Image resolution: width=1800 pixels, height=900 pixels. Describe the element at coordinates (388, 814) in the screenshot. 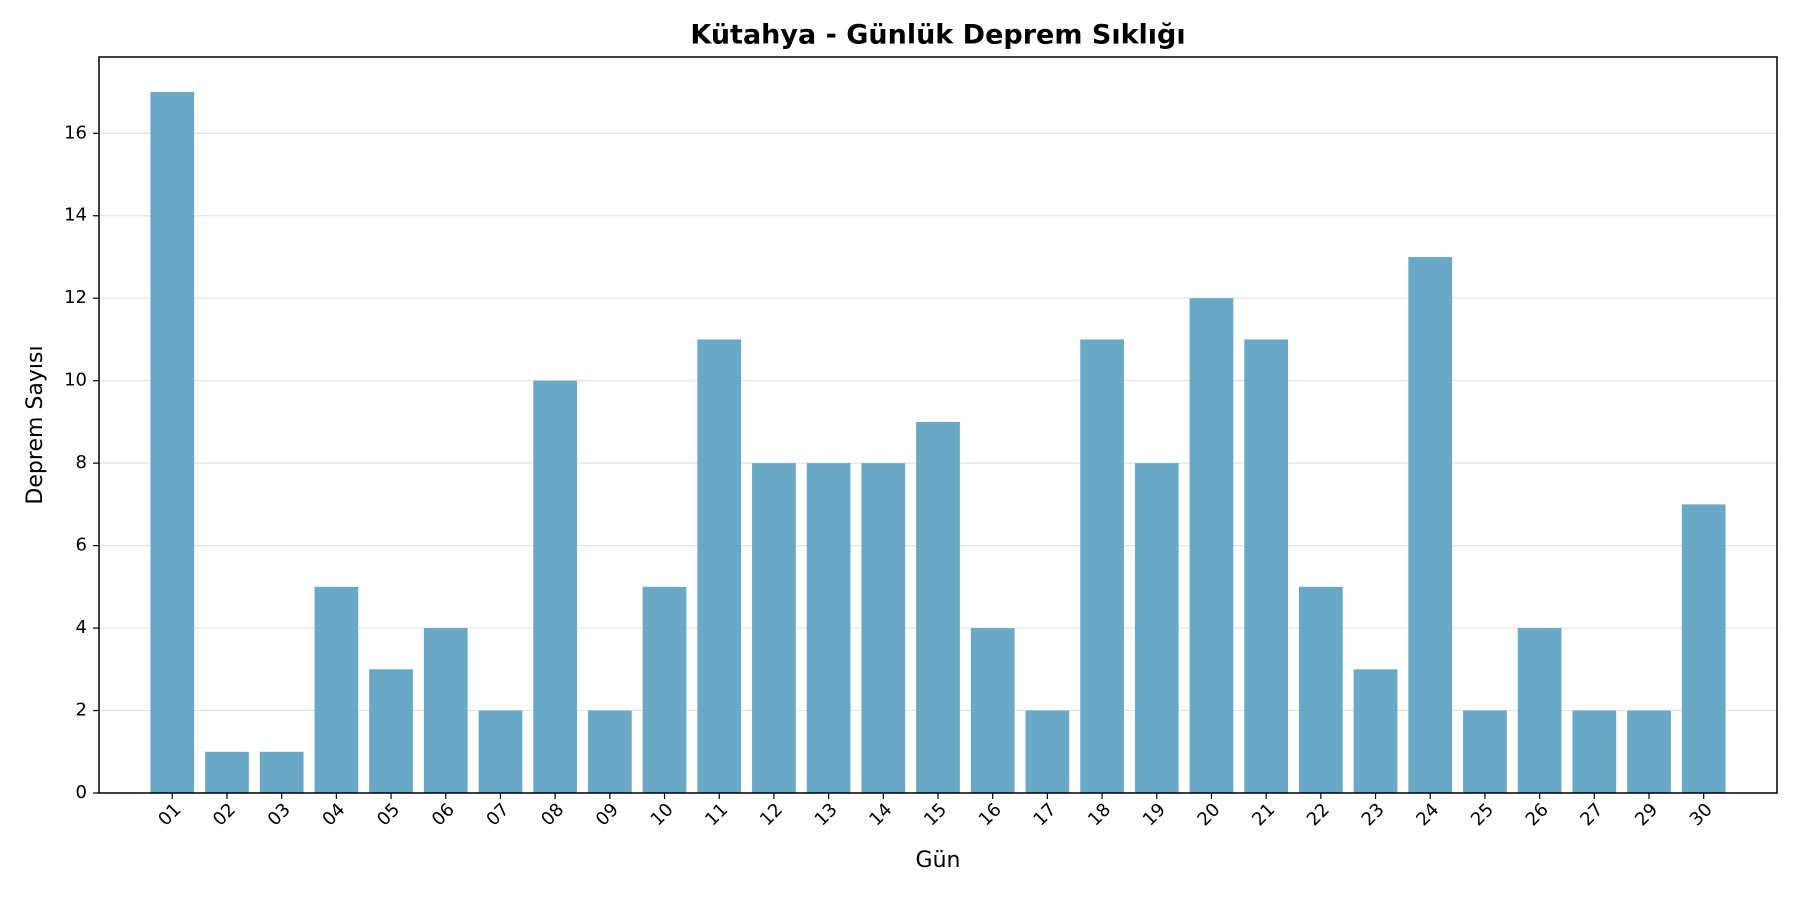

I see `x-tick-label: 05` at that location.